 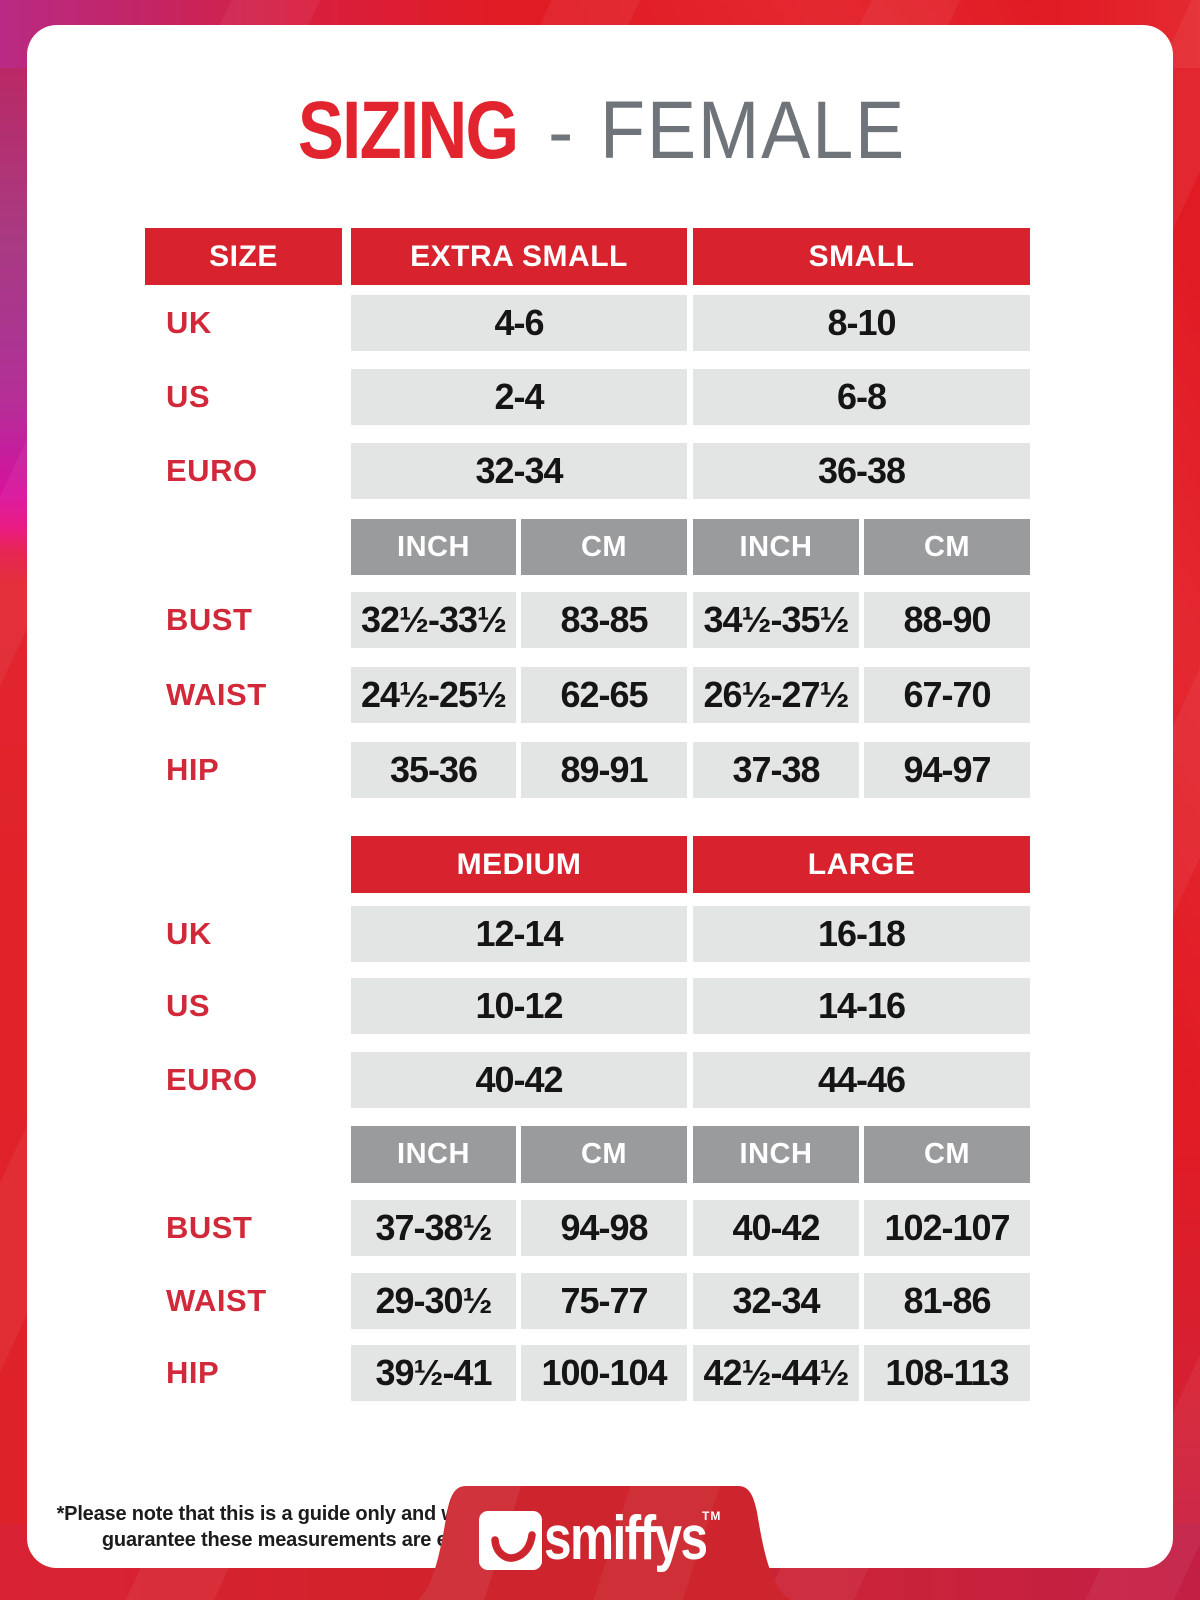 What do you see at coordinates (604, 620) in the screenshot?
I see `cell-bust-xs-cm: 83-85` at bounding box center [604, 620].